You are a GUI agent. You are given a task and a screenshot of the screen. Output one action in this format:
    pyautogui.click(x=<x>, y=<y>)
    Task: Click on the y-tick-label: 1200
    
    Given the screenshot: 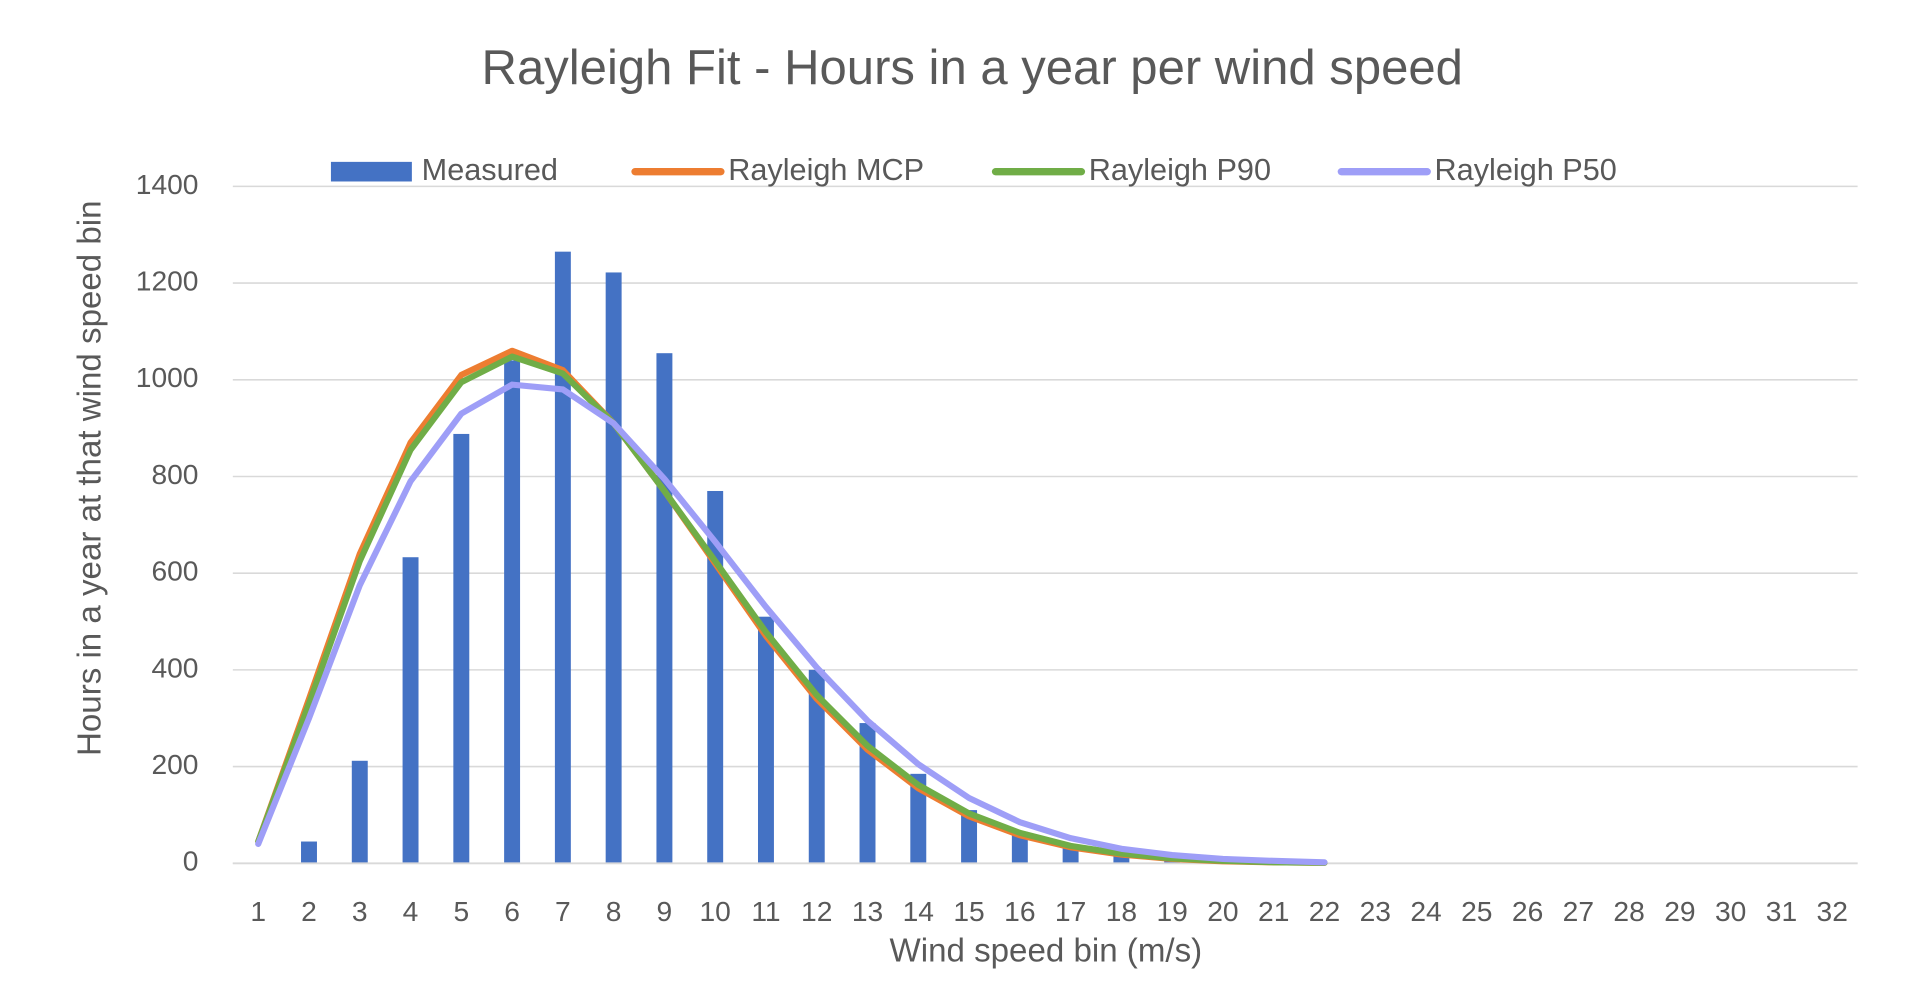 What is the action you would take?
    pyautogui.click(x=167, y=281)
    